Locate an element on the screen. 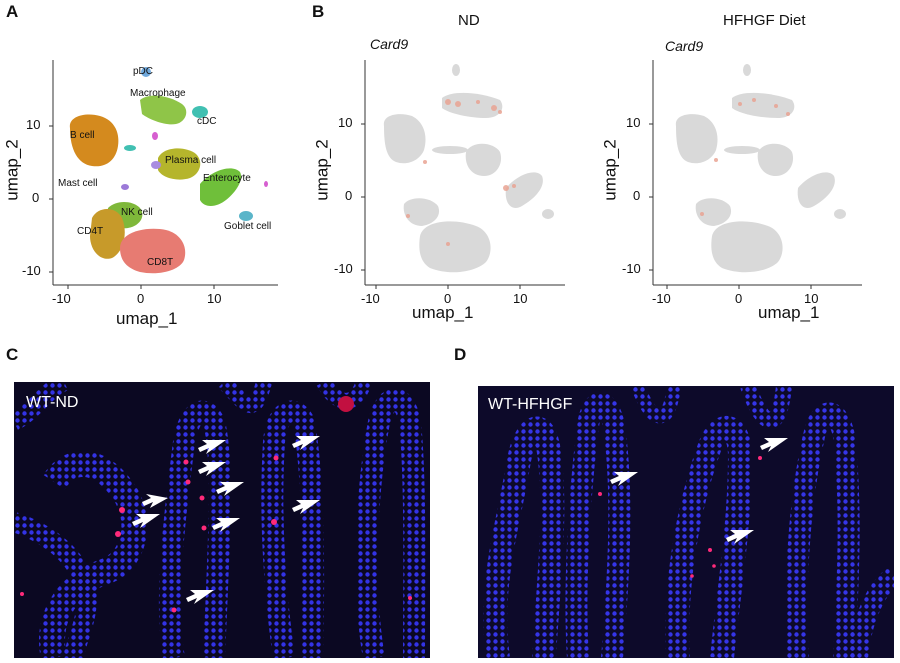 The image size is (900, 663). cluster-label-pdc: pDC is located at coordinates (143, 71).